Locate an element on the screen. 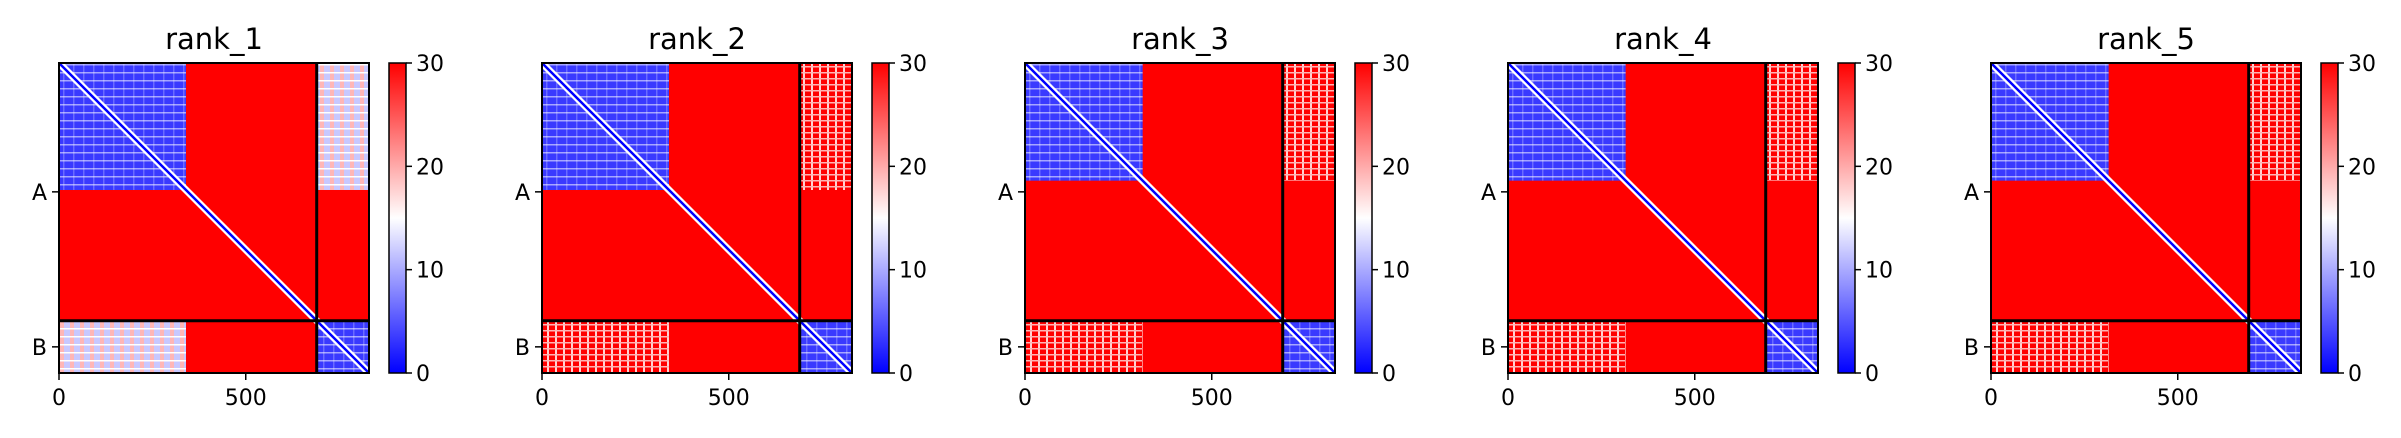 This screenshot has width=2401, height=438. panel-title: rank_5 is located at coordinates (2146, 39).